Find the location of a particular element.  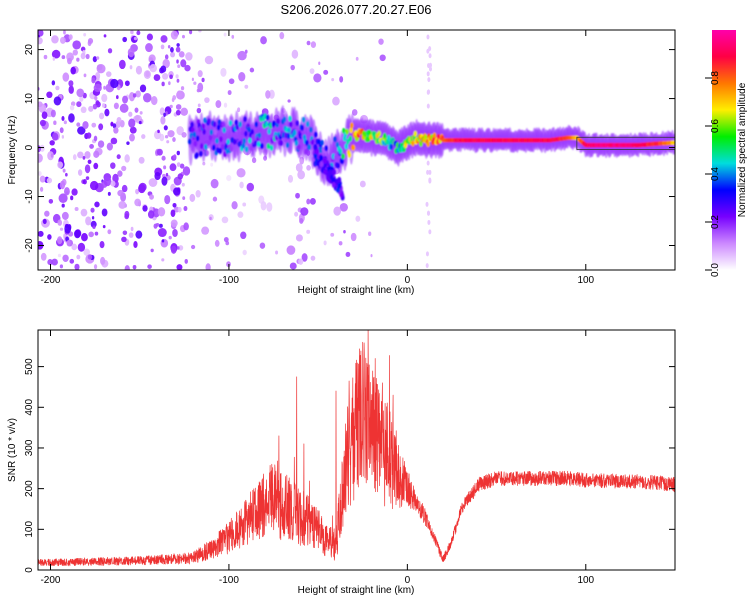

y-tick-label: 200 is located at coordinates (29, 488).